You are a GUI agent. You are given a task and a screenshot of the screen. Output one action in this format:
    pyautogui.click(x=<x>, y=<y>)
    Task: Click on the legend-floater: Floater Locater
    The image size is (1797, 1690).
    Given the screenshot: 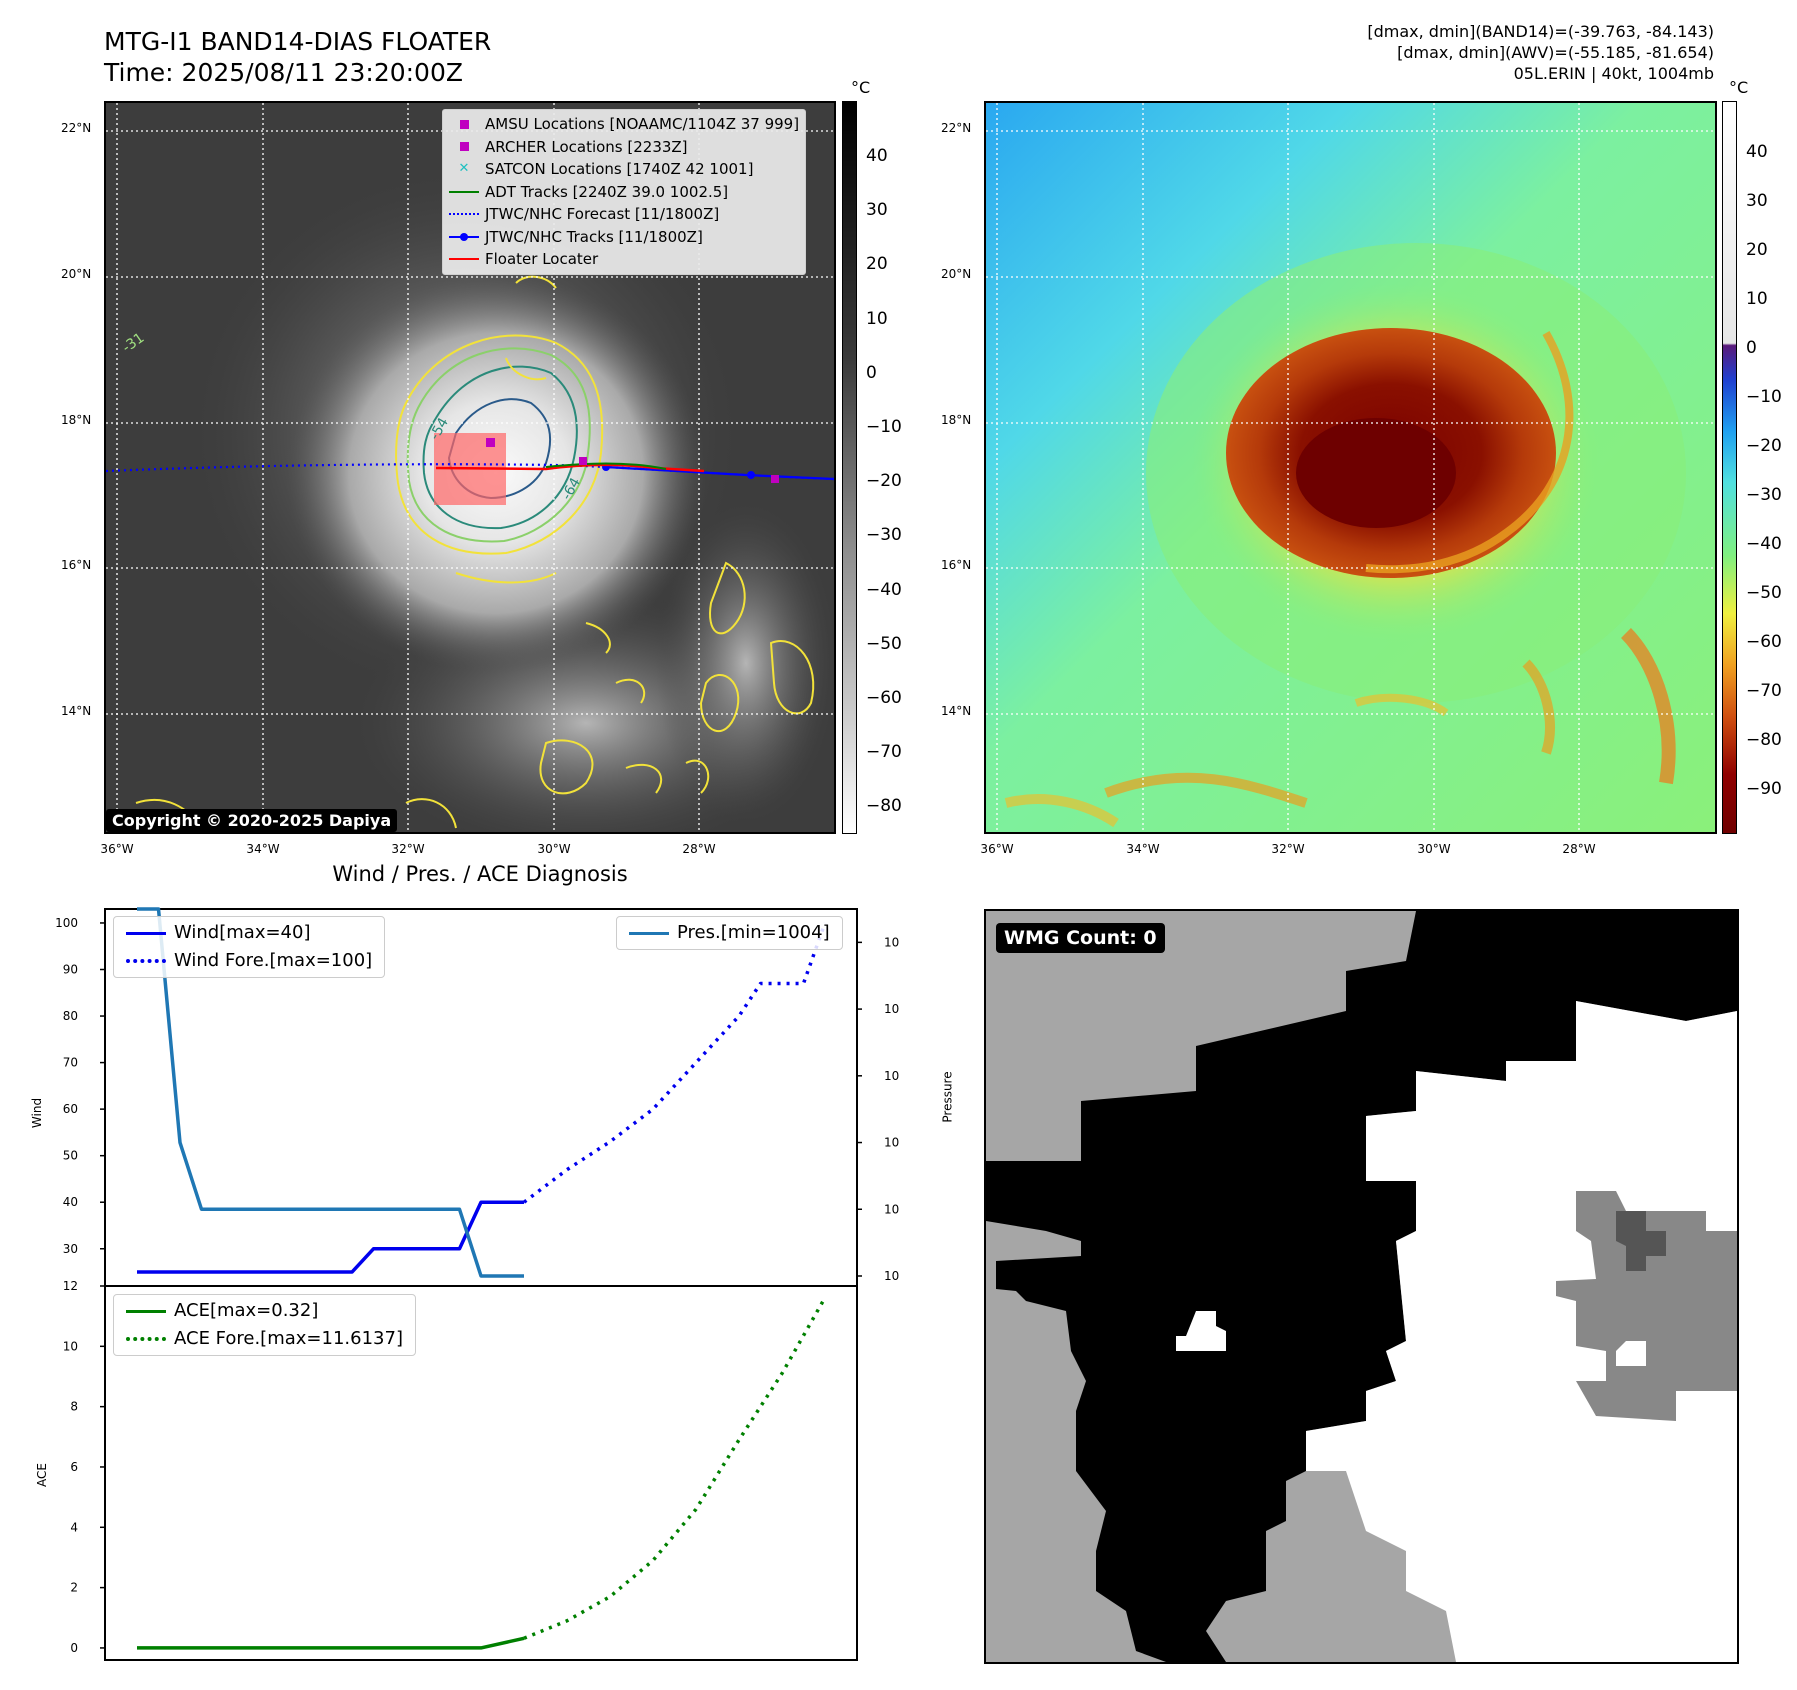 What is the action you would take?
    pyautogui.click(x=621, y=259)
    